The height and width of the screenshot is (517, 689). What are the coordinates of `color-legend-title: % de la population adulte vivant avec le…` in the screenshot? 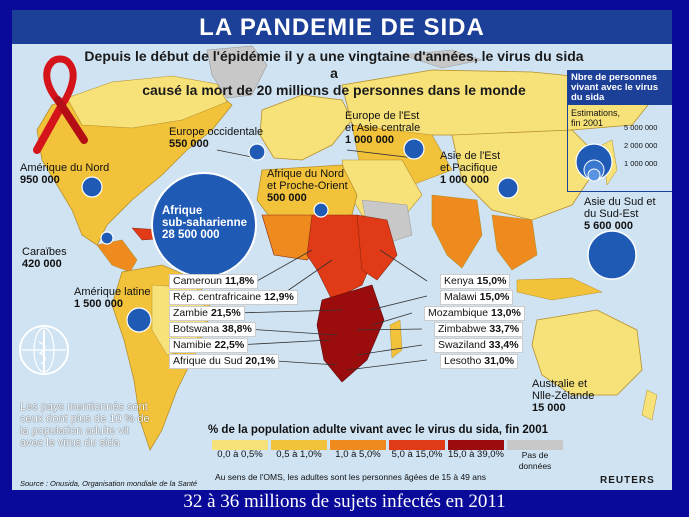 It's located at (378, 430).